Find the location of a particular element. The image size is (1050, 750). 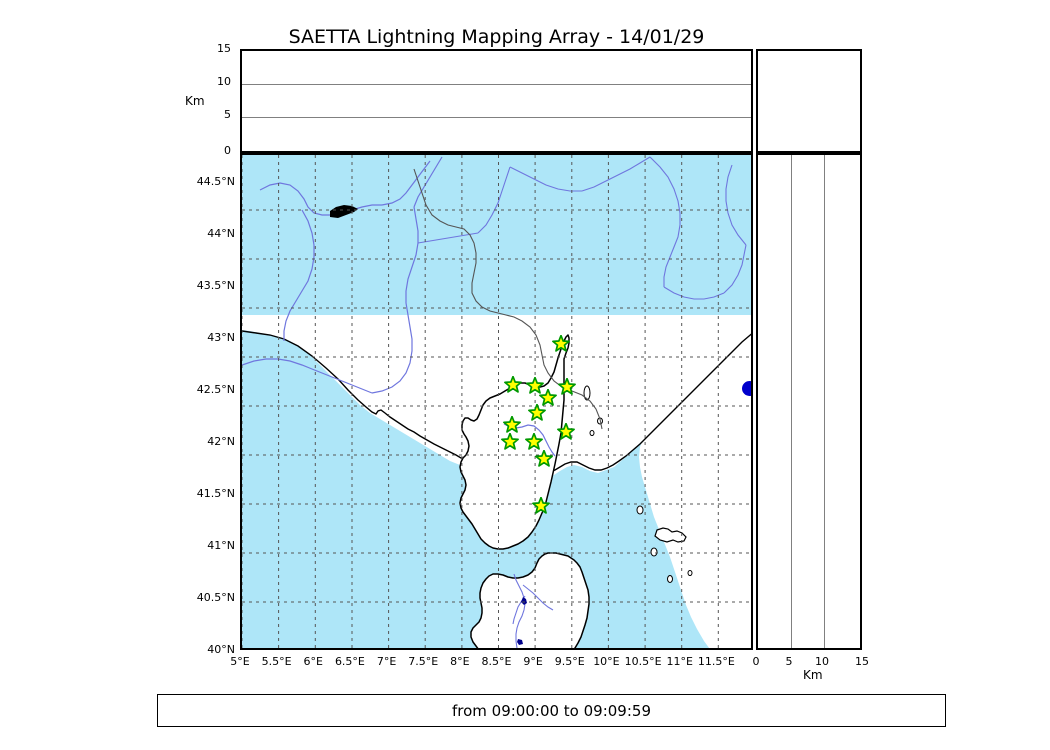

map-xtick-7.5°E: 7.5°E is located at coordinates (423, 661).